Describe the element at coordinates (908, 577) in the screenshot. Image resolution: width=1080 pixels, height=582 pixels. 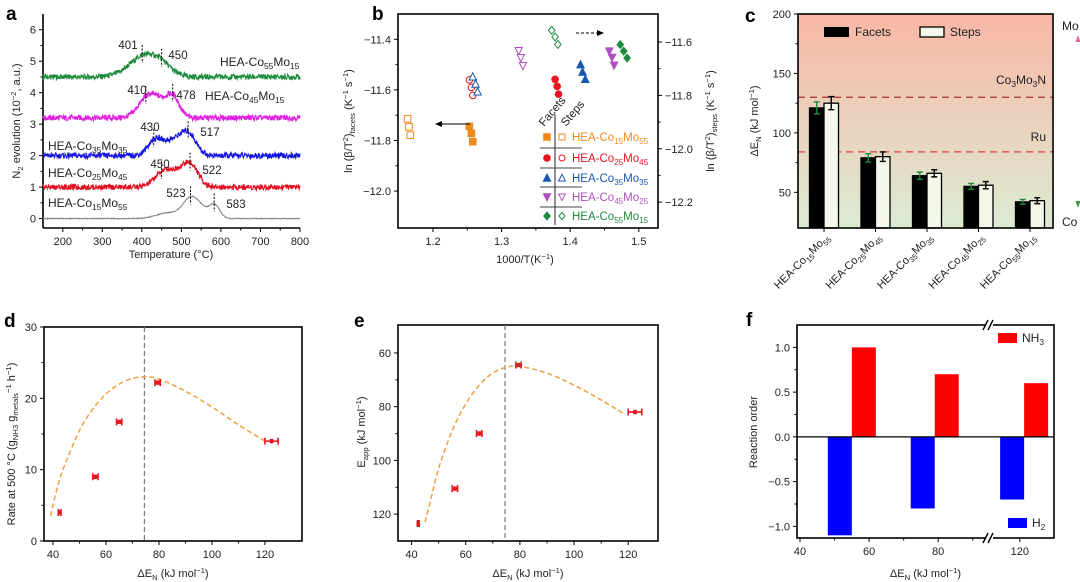
I see `subscript: N` at that location.